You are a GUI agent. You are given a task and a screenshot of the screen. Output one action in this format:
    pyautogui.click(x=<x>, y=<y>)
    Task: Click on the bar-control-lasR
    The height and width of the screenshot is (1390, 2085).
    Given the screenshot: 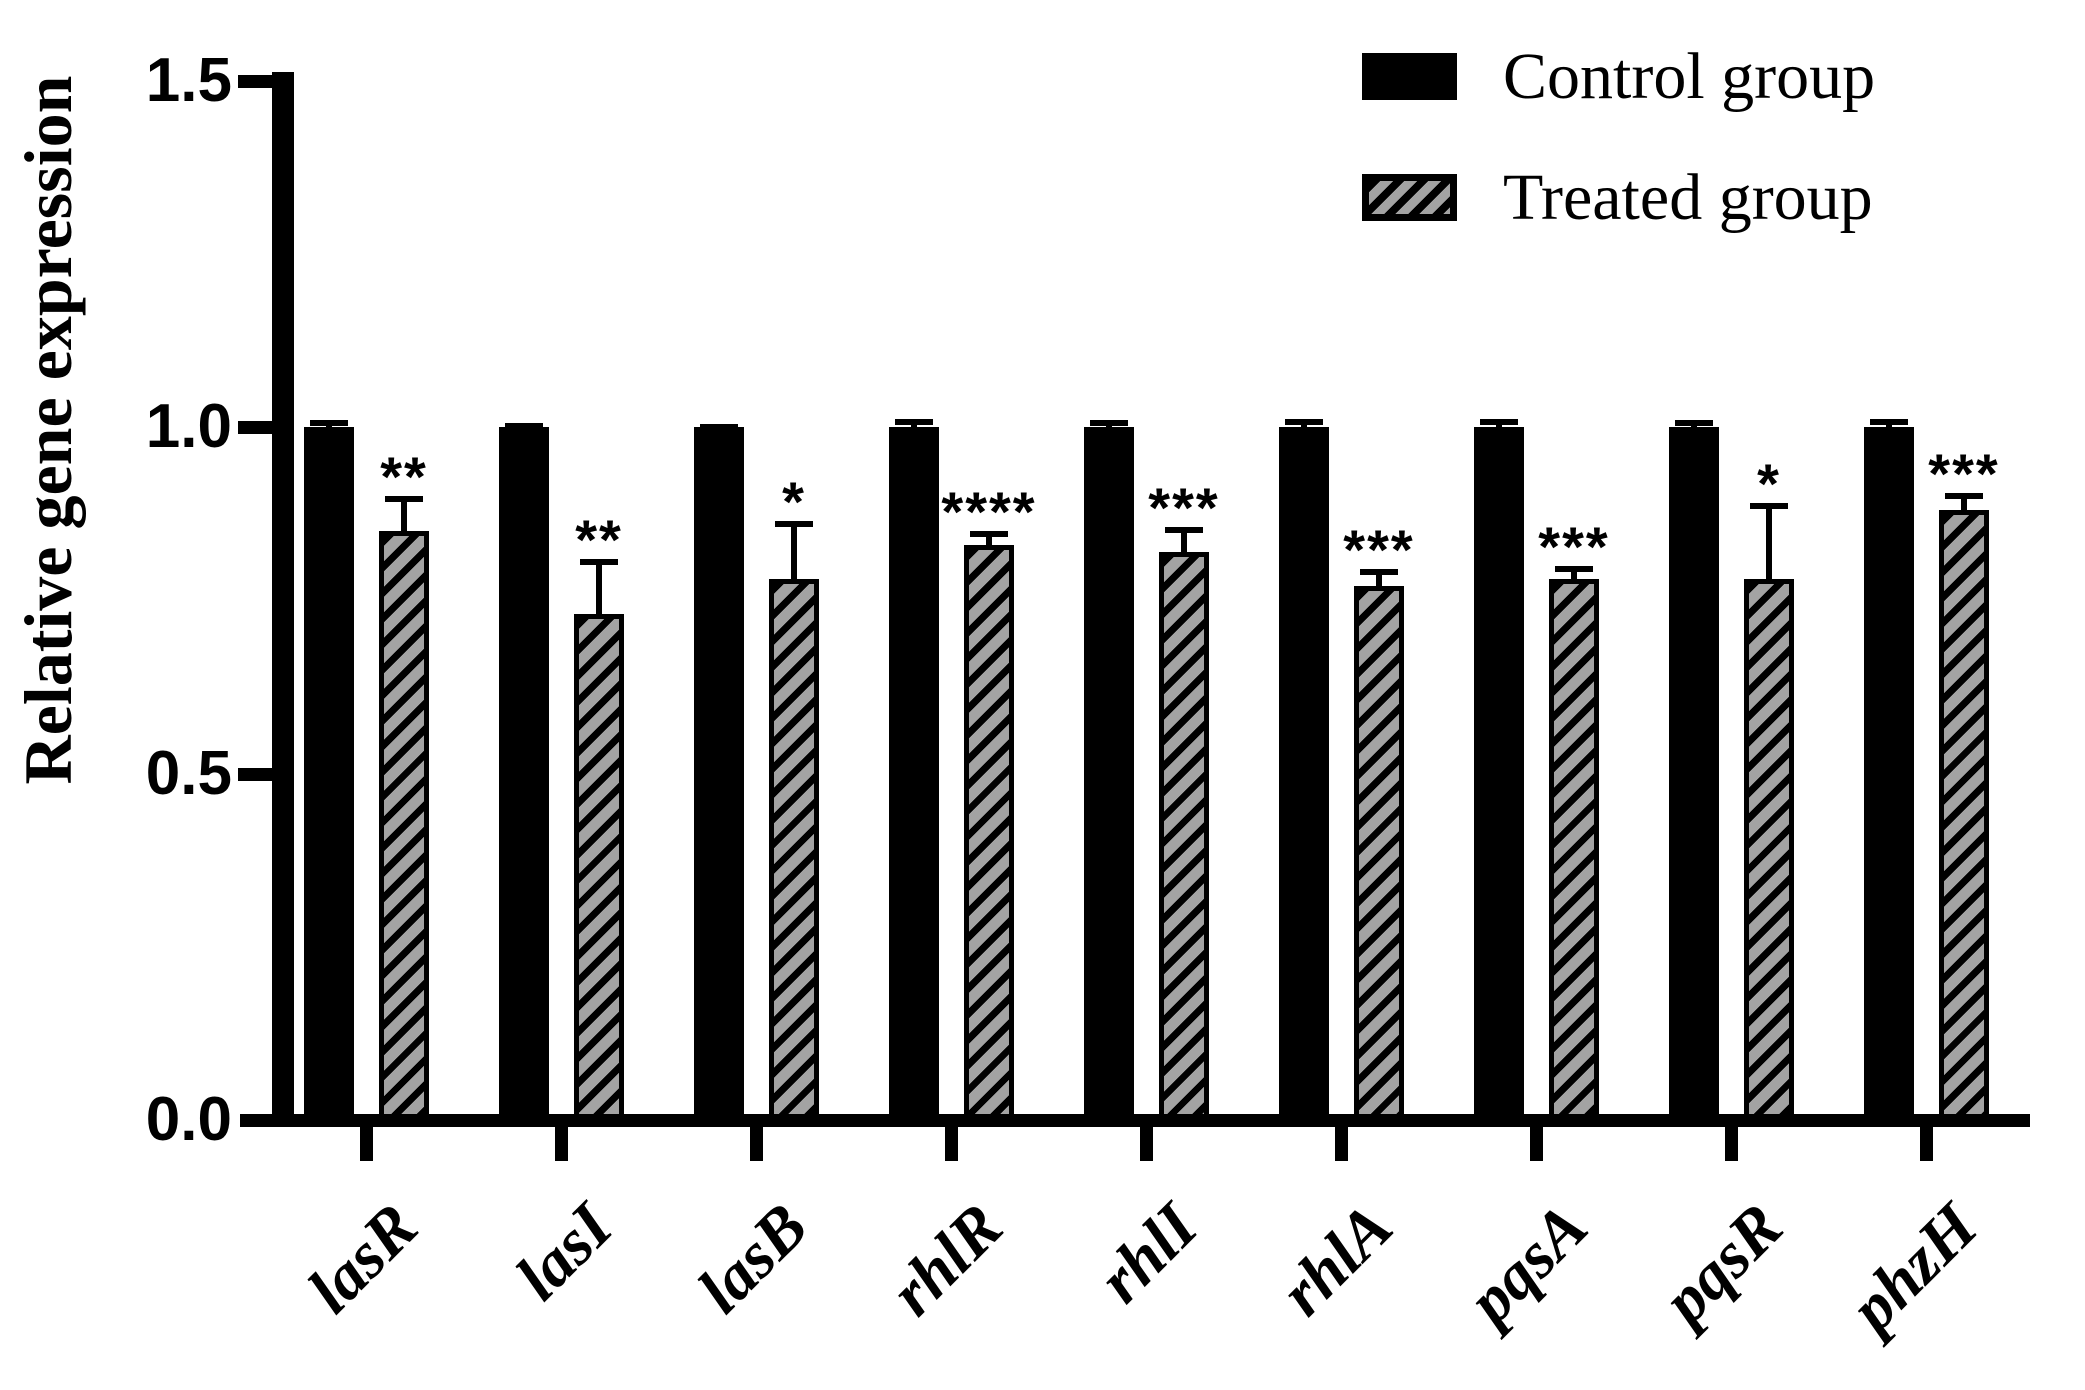 What is the action you would take?
    pyautogui.click(x=329, y=777)
    